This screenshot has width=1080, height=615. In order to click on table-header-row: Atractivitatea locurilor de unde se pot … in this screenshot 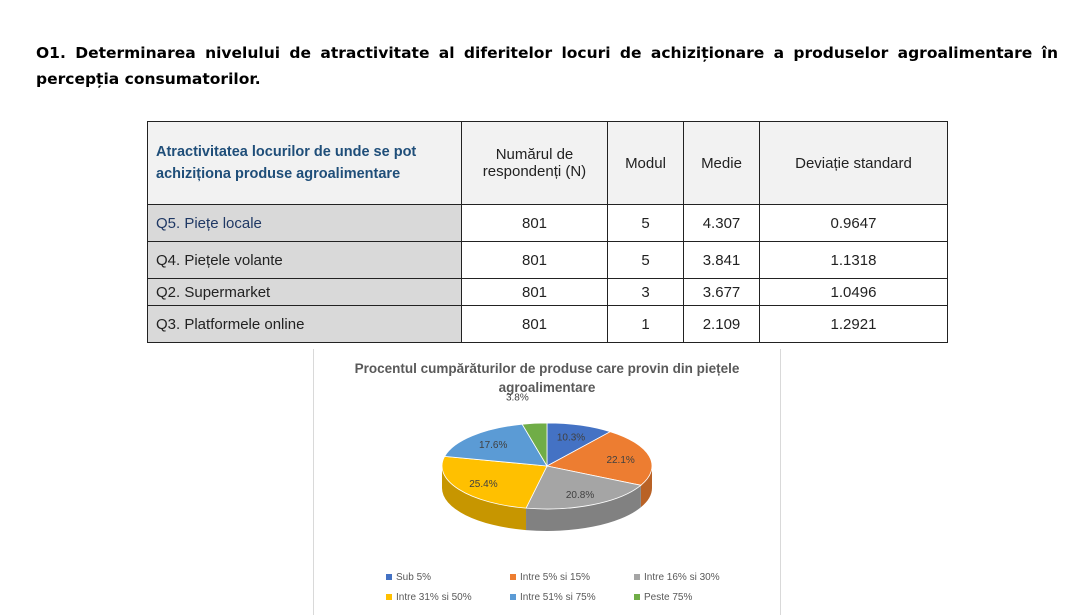, I will do `click(547, 163)`.